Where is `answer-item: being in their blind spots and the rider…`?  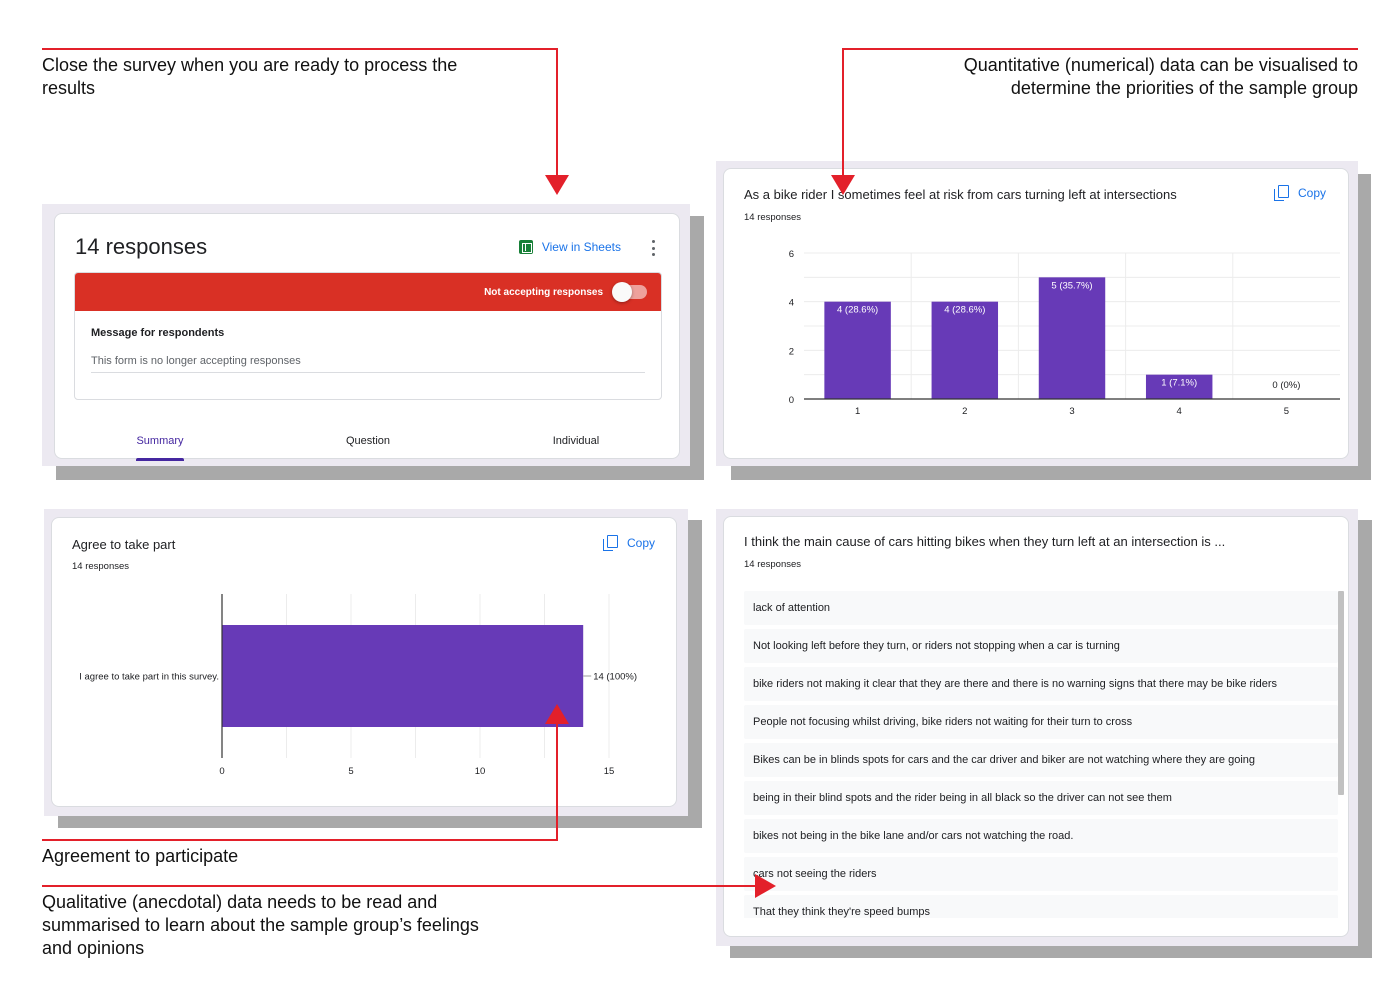
answer-item: being in their blind spots and the rider… is located at coordinates (1041, 798).